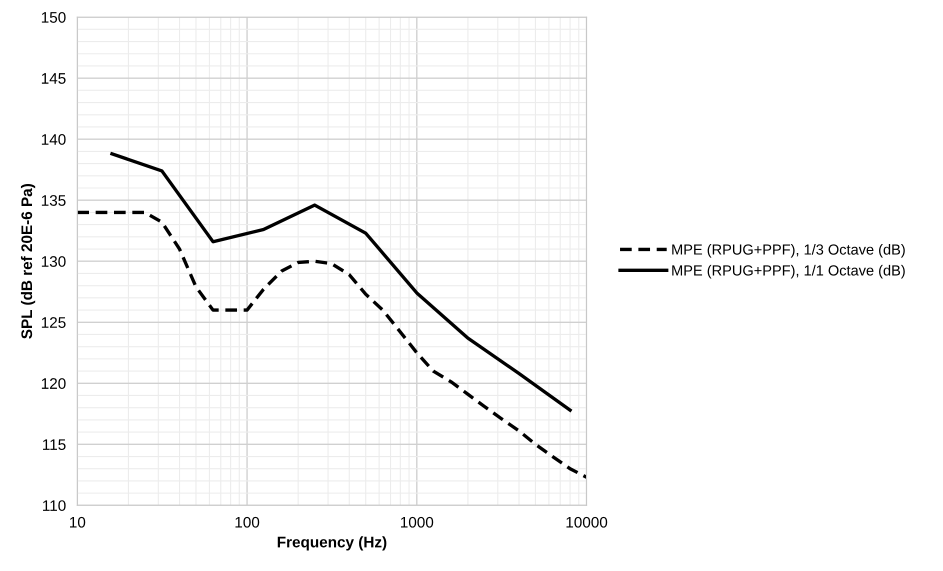 Image resolution: width=943 pixels, height=571 pixels. Describe the element at coordinates (788, 271) in the screenshot. I see `legend-label: MPE (RPUG+PPF), 1/1 Octave (dB)` at that location.